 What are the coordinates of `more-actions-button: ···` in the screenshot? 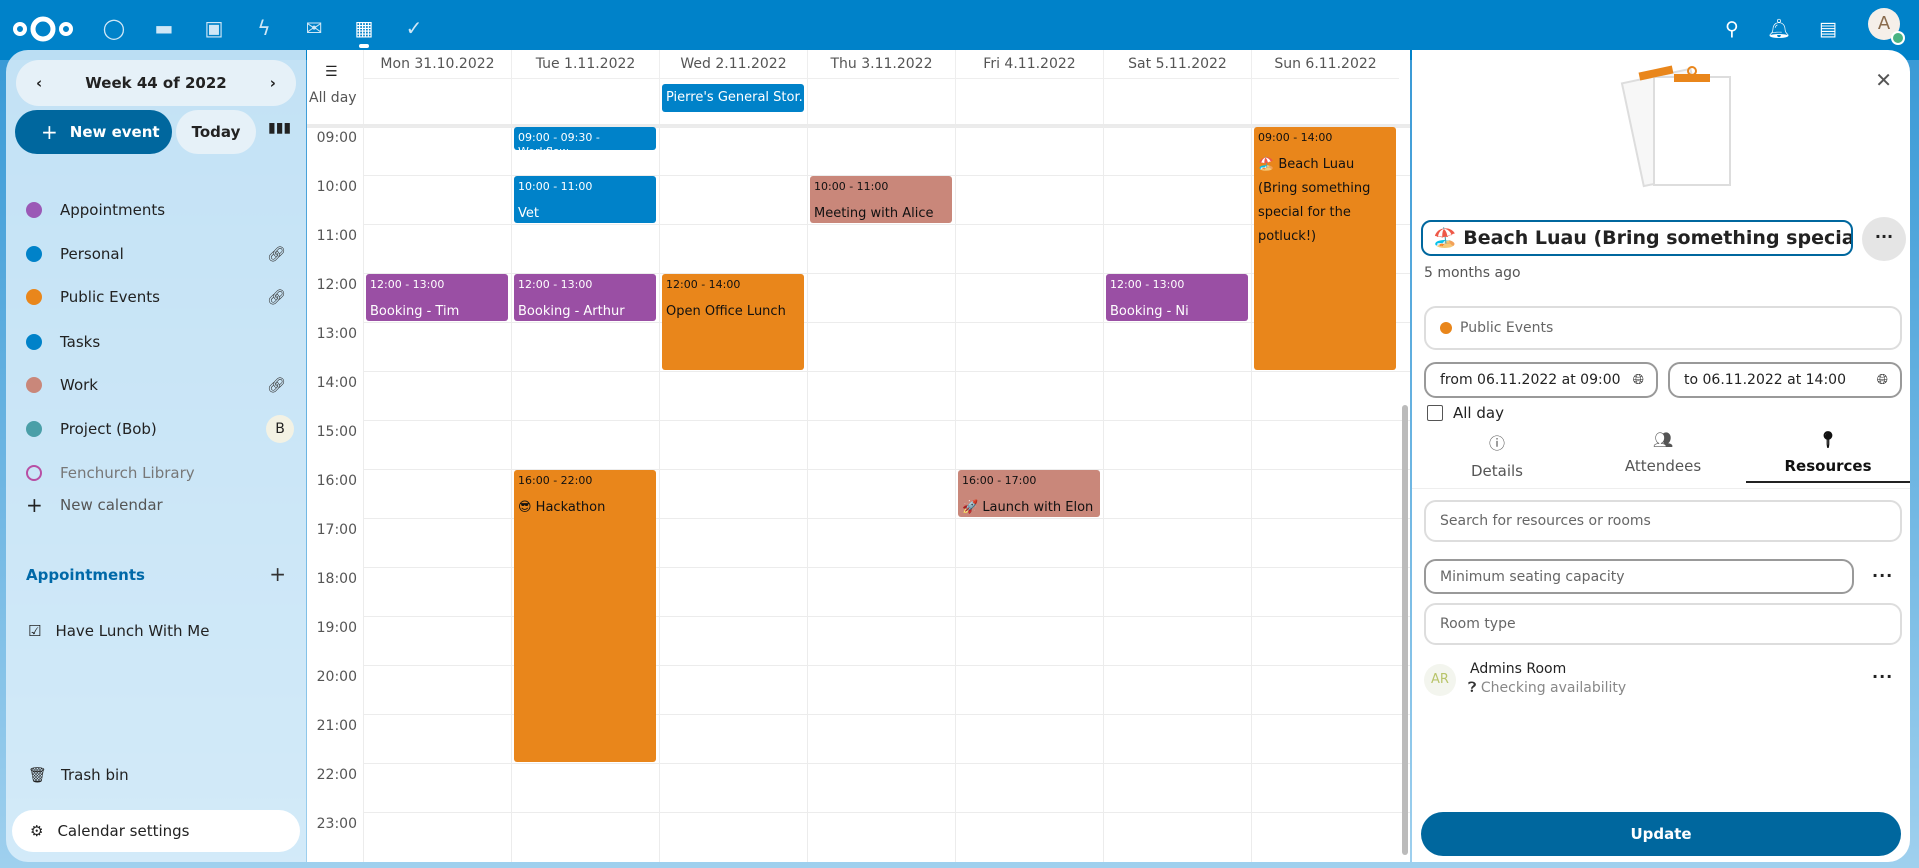 It's located at (1884, 239).